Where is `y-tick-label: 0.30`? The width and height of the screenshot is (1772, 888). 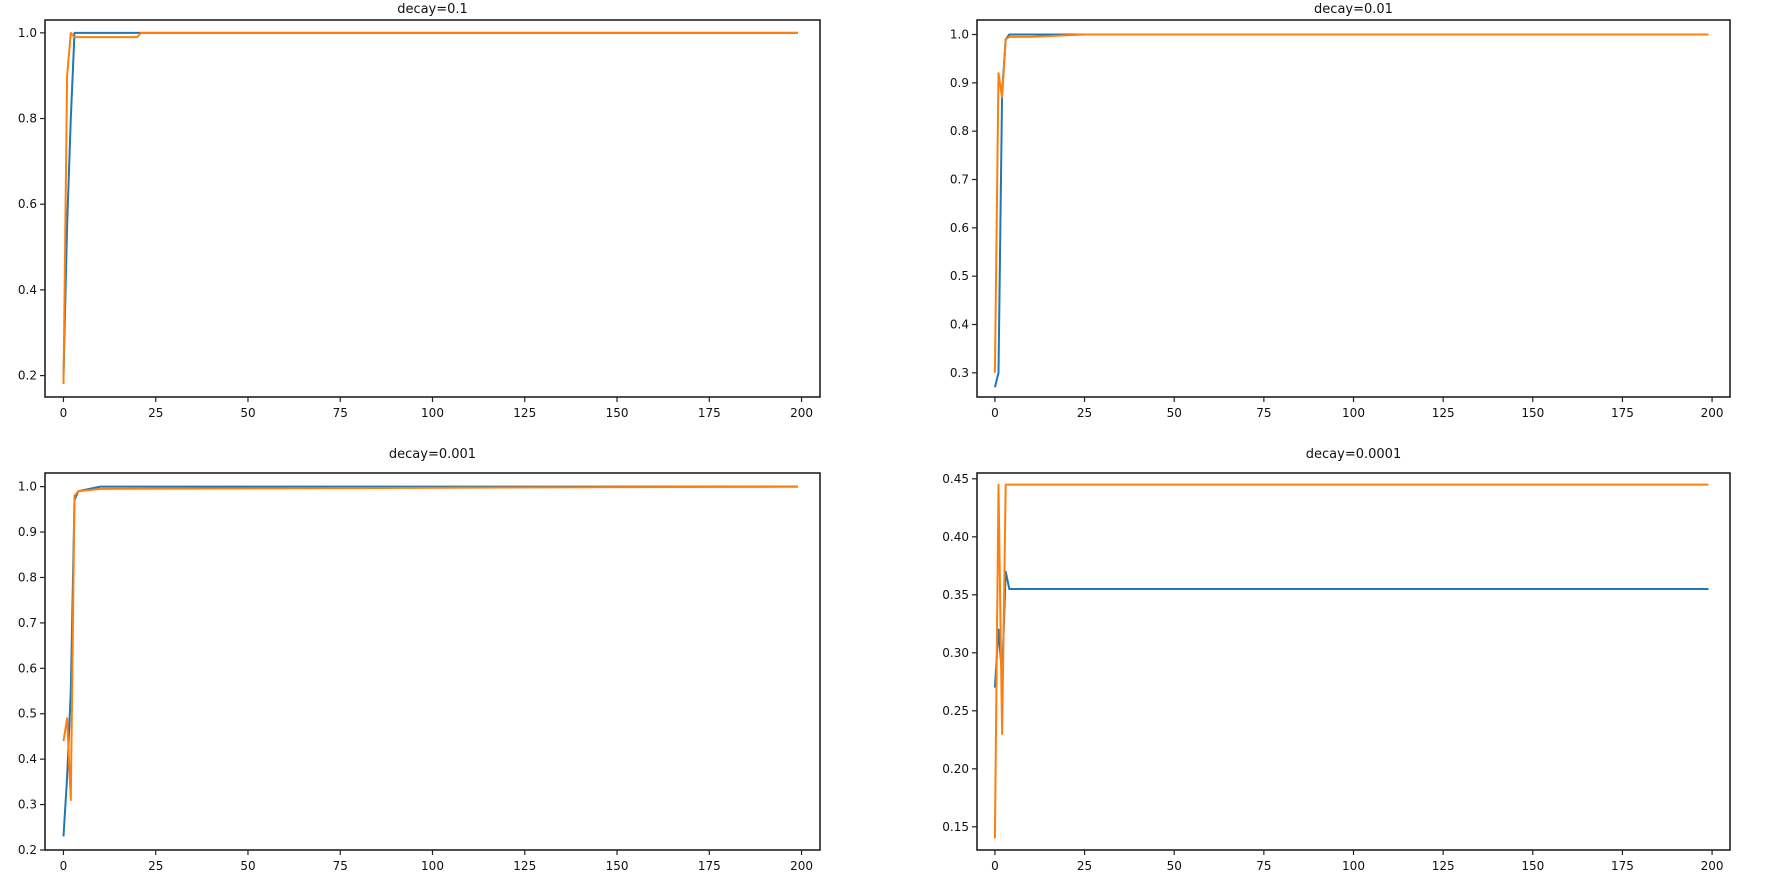
y-tick-label: 0.30 is located at coordinates (955, 653).